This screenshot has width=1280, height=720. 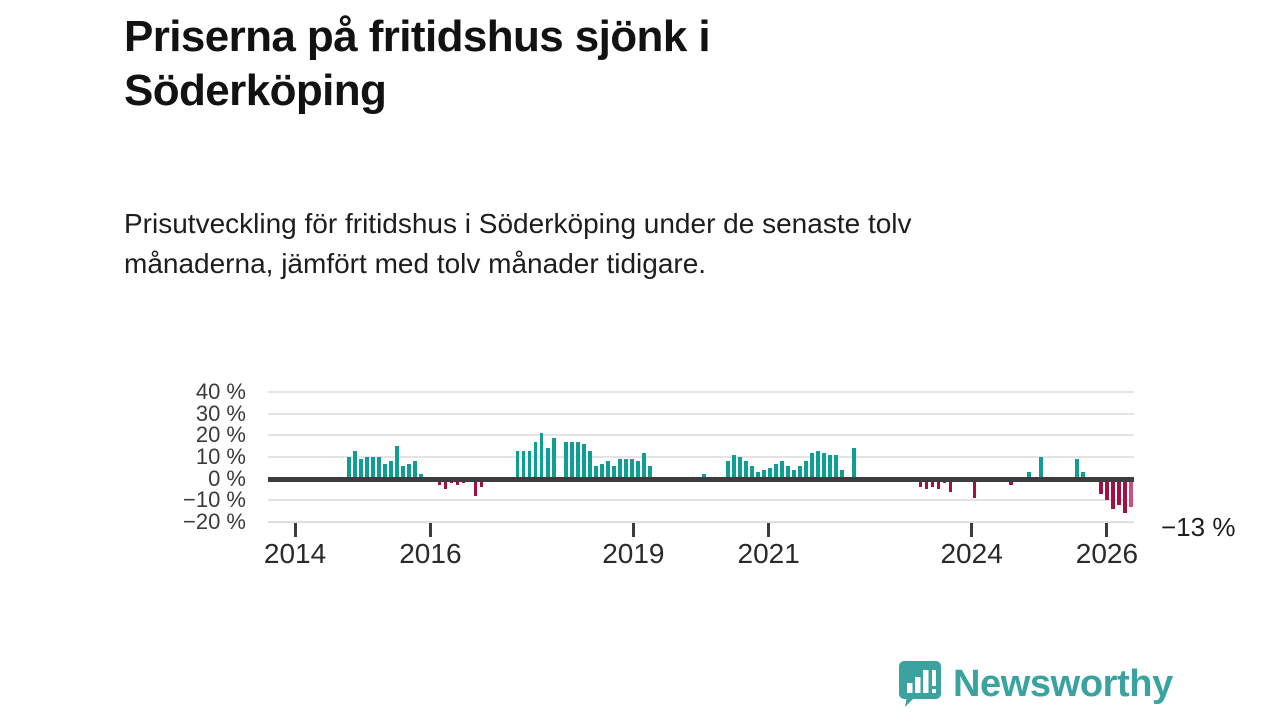 What do you see at coordinates (1063, 684) in the screenshot?
I see `logo-wordmark: Newsworthy` at bounding box center [1063, 684].